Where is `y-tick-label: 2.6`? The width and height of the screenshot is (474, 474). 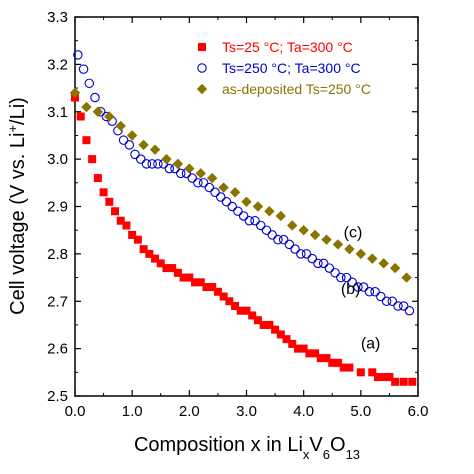 y-tick-label: 2.6 is located at coordinates (57, 349).